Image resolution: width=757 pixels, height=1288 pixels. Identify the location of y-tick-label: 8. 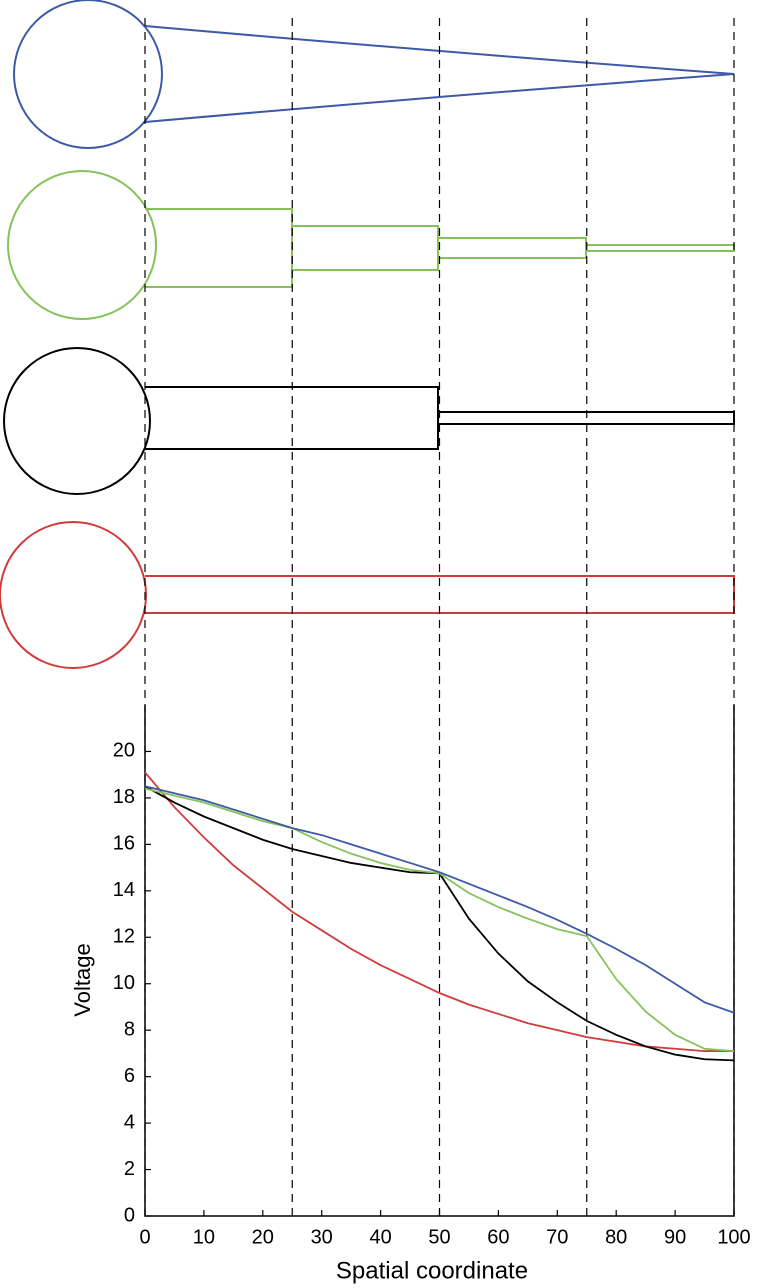
(129, 1029).